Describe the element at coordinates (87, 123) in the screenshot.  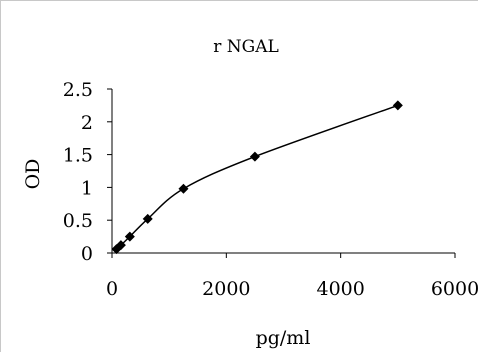
I see `y-tick-label: 2` at that location.